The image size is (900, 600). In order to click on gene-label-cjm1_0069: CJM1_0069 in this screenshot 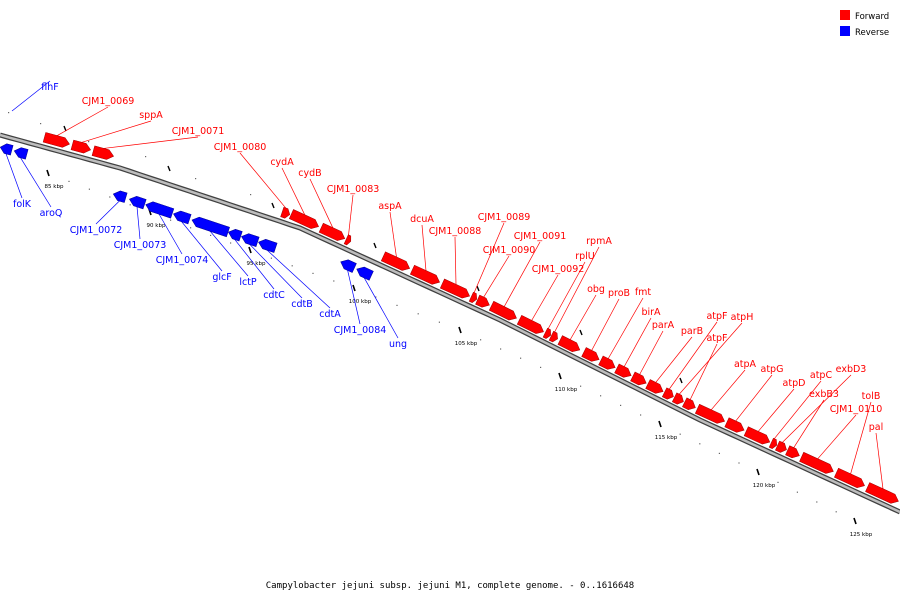, I will do `click(108, 101)`.